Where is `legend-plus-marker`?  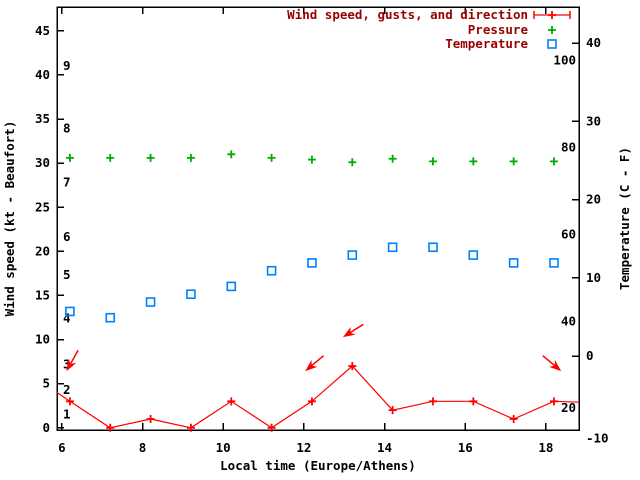
legend-plus-marker is located at coordinates (552, 15).